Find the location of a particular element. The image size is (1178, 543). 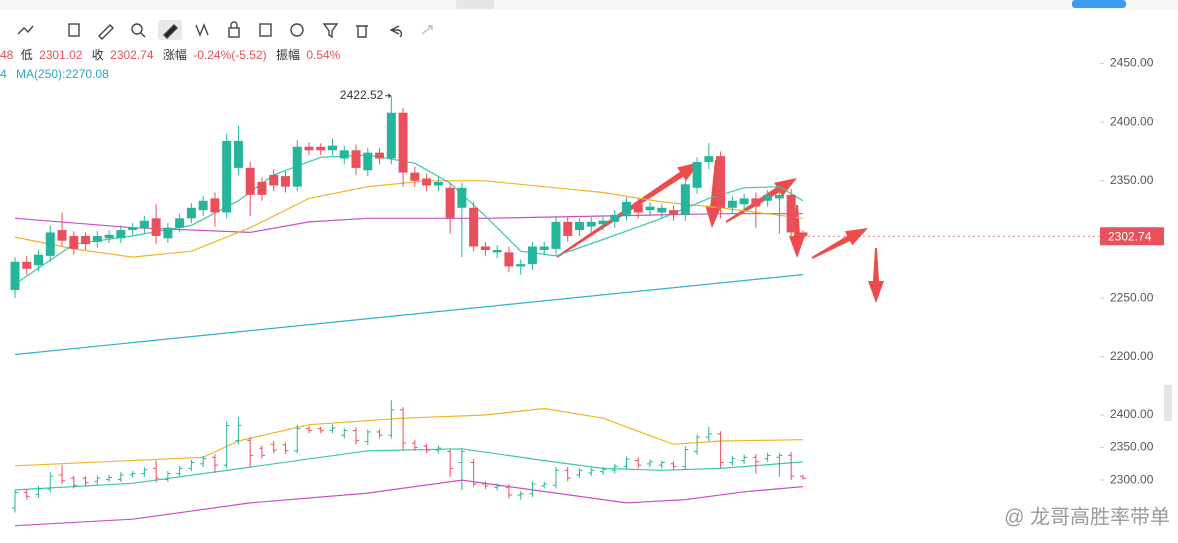

y-tick-label: 2400.00 is located at coordinates (1132, 121).